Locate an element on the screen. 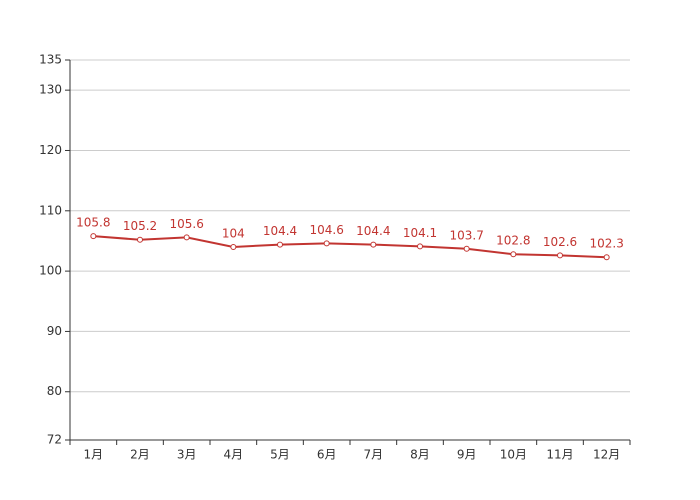 This screenshot has height=500, width=700. x-tick-label: 12月 is located at coordinates (606, 455).